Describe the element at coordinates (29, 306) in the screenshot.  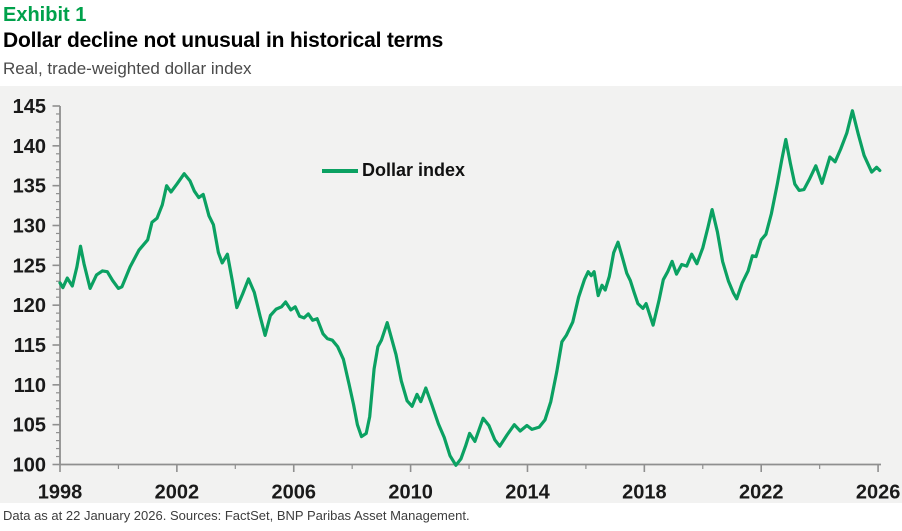
I see `y-tick-label: 120` at that location.